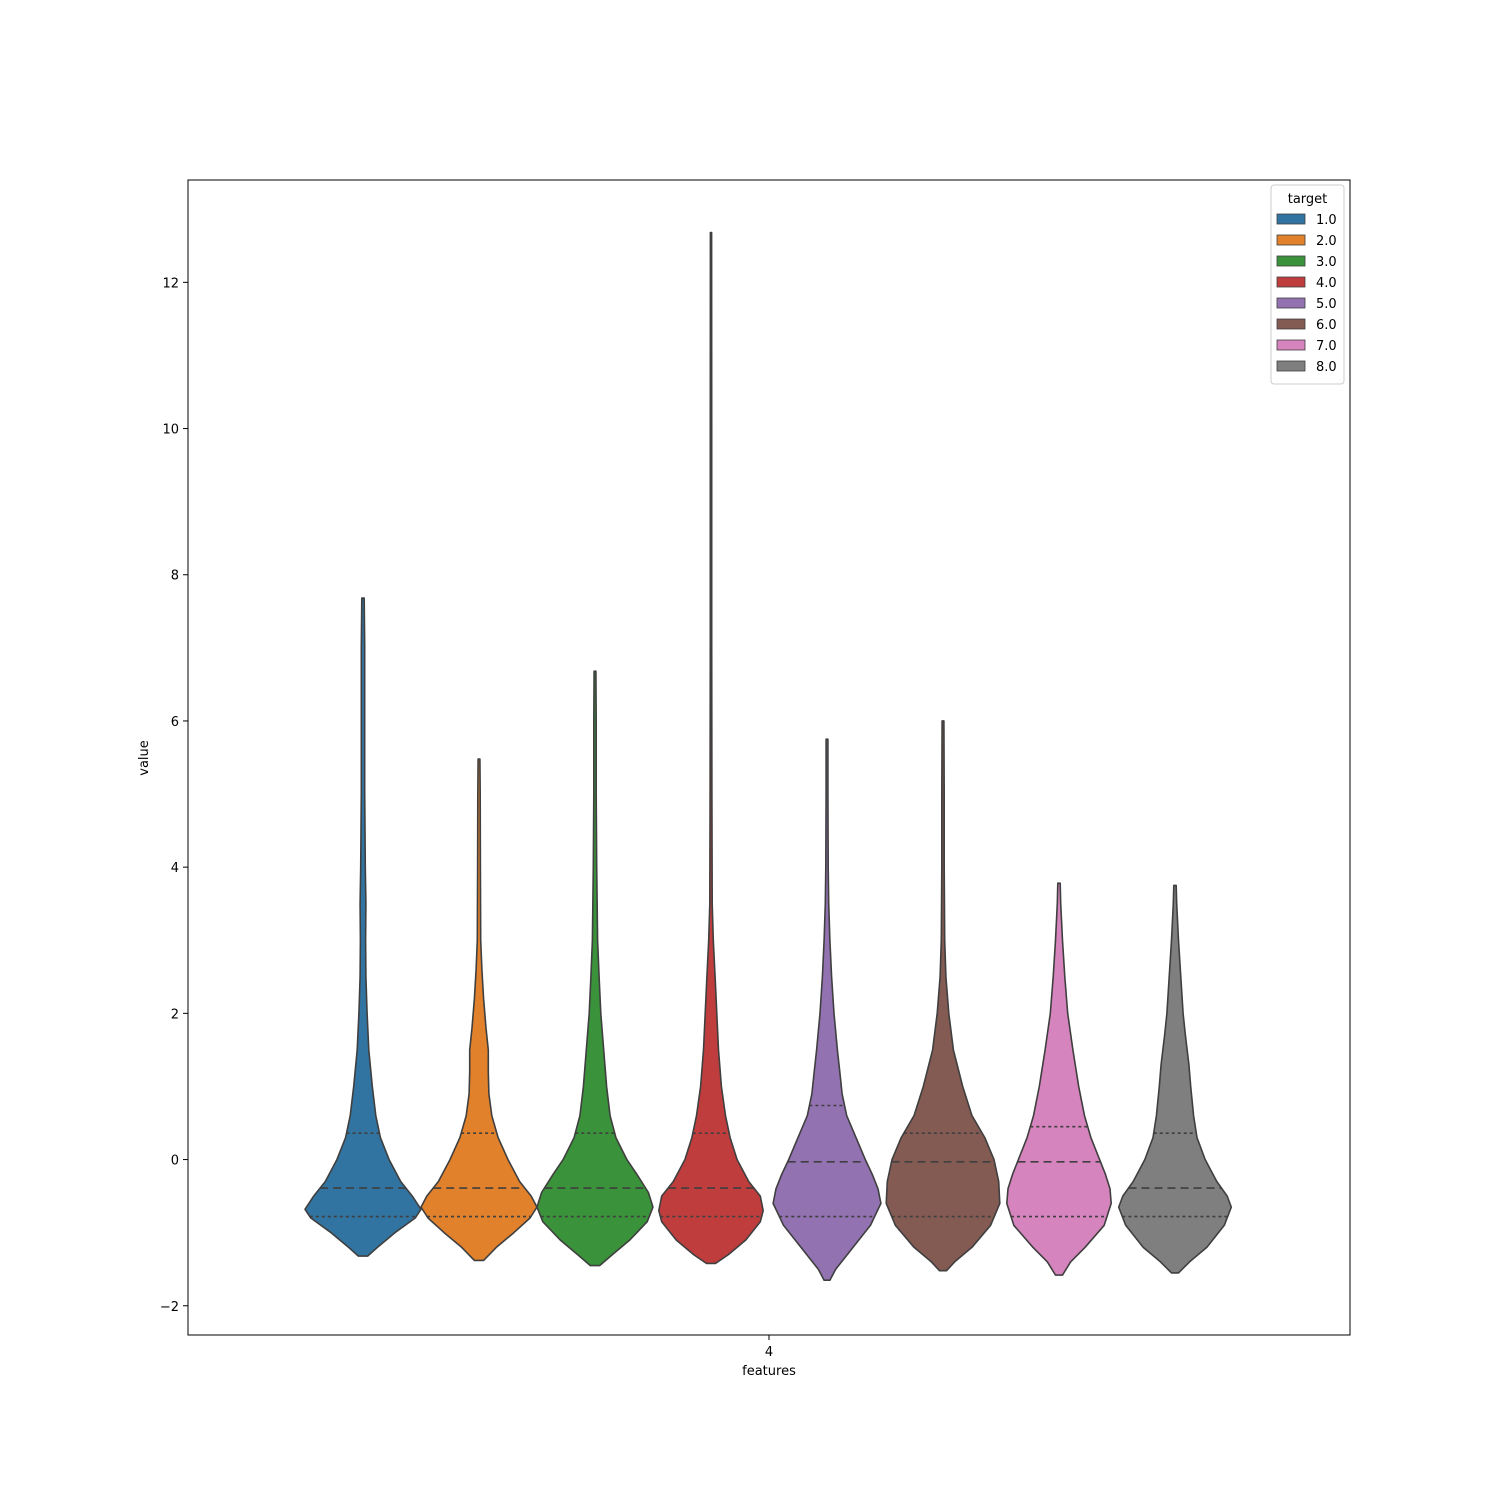  What do you see at coordinates (175, 1014) in the screenshot?
I see `y-tick-label: 2` at bounding box center [175, 1014].